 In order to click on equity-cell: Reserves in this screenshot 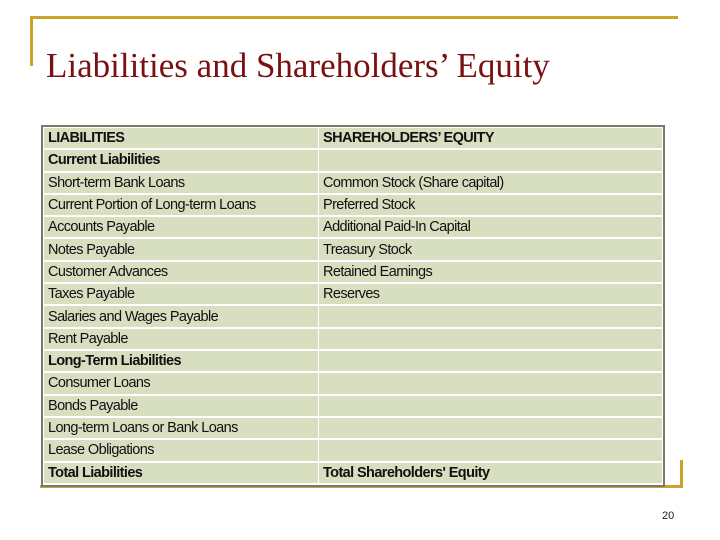, I will do `click(490, 294)`.